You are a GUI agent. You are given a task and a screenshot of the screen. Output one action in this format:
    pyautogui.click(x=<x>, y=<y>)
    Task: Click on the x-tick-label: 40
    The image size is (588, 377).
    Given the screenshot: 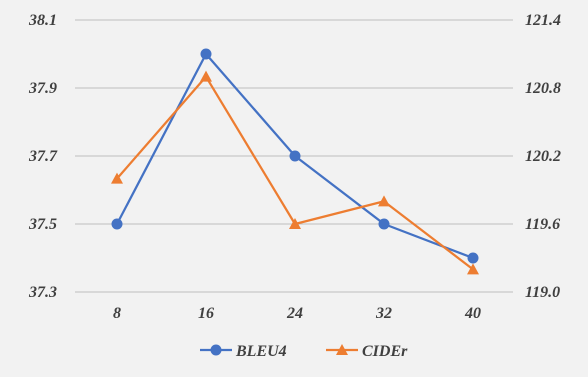 What is the action you would take?
    pyautogui.click(x=472, y=313)
    